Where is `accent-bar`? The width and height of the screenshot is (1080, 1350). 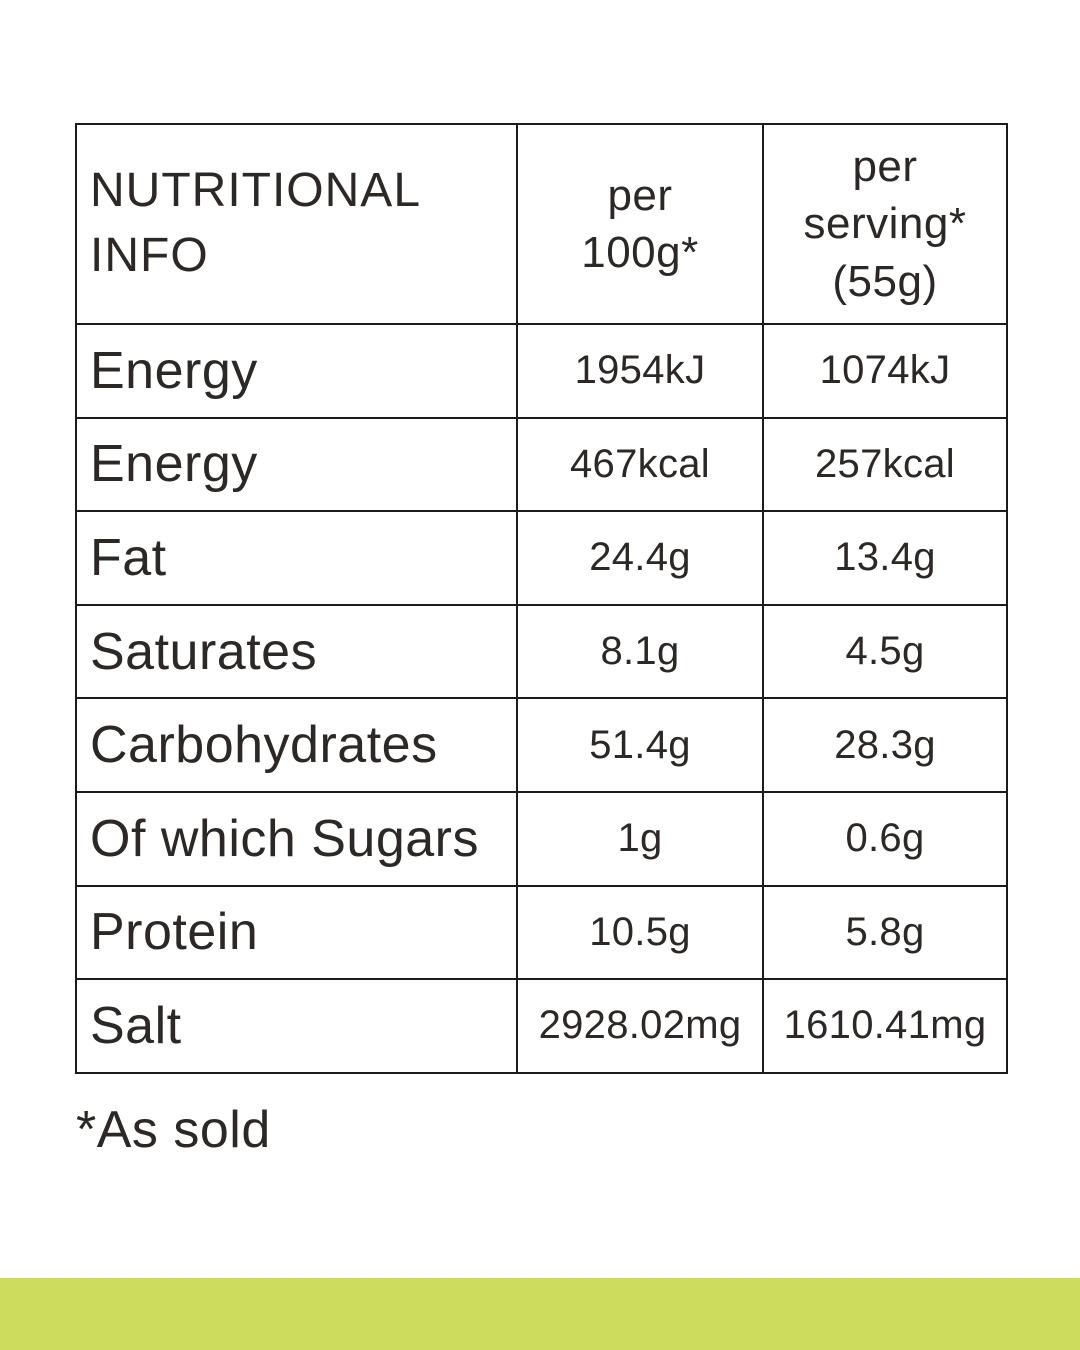
accent-bar is located at coordinates (540, 1314).